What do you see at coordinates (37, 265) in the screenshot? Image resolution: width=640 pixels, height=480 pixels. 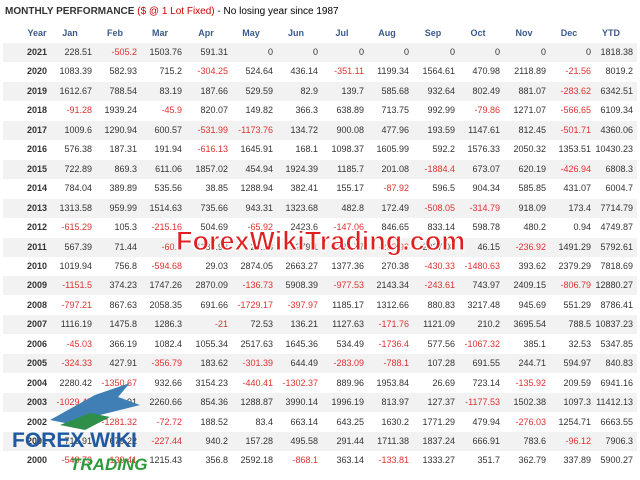 I see `year-cell: 2010` at bounding box center [37, 265].